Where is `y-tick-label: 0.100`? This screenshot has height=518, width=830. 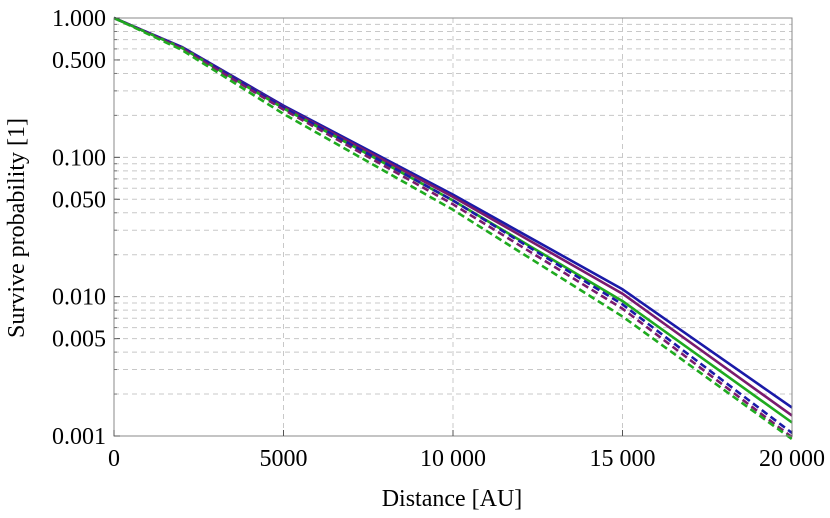
y-tick-label: 0.100 is located at coordinates (79, 158).